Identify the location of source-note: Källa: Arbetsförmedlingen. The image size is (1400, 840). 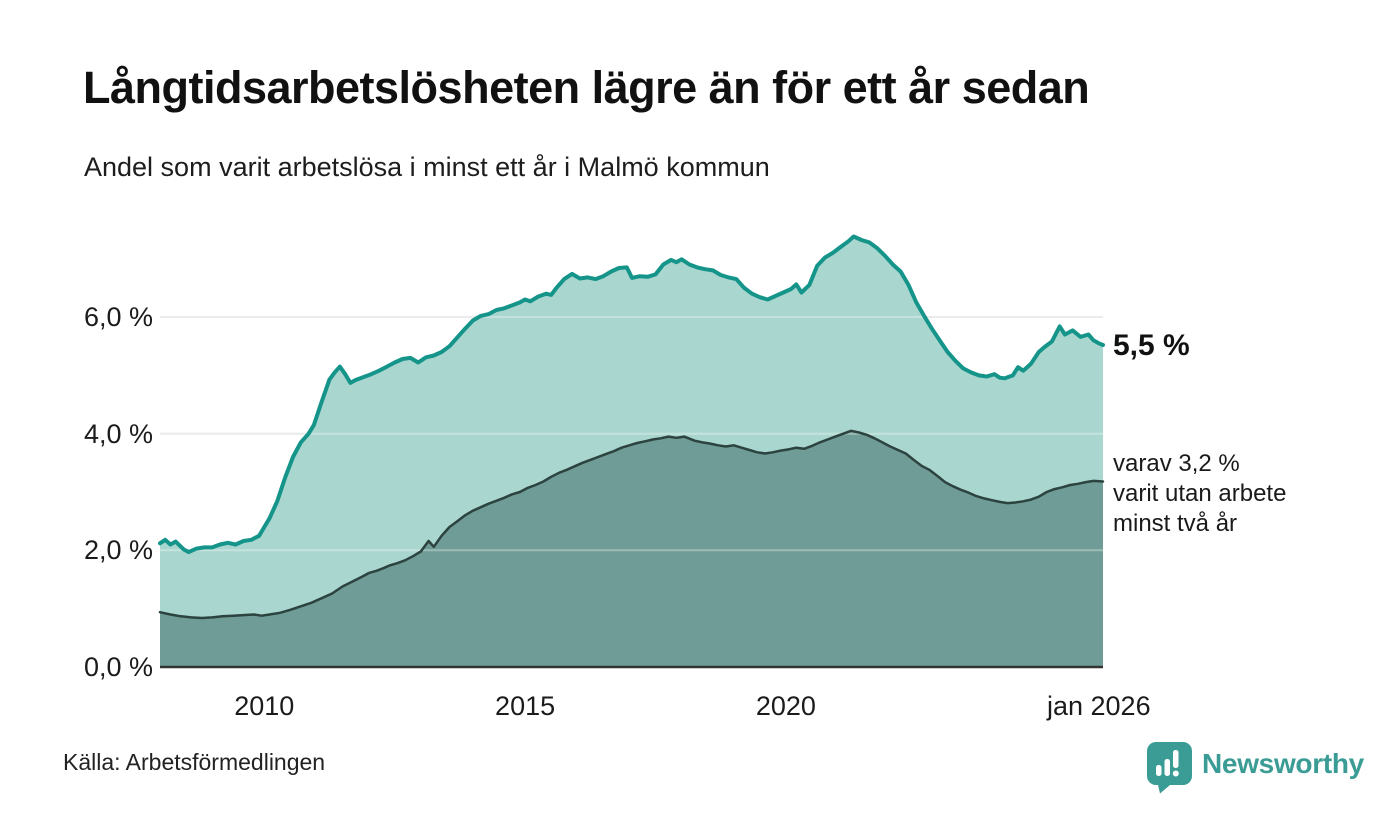
(194, 762).